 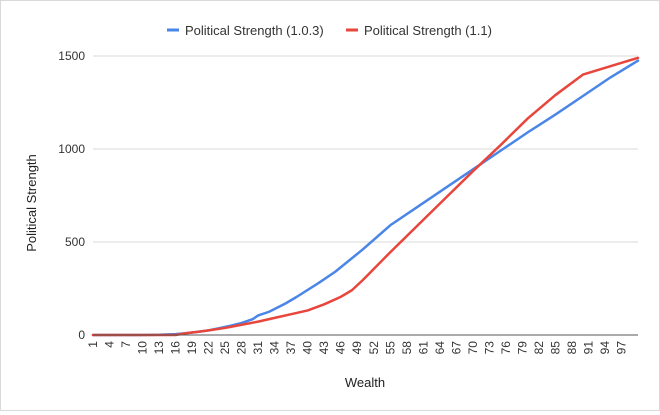 What do you see at coordinates (456, 348) in the screenshot?
I see `x-tick-label: 67` at bounding box center [456, 348].